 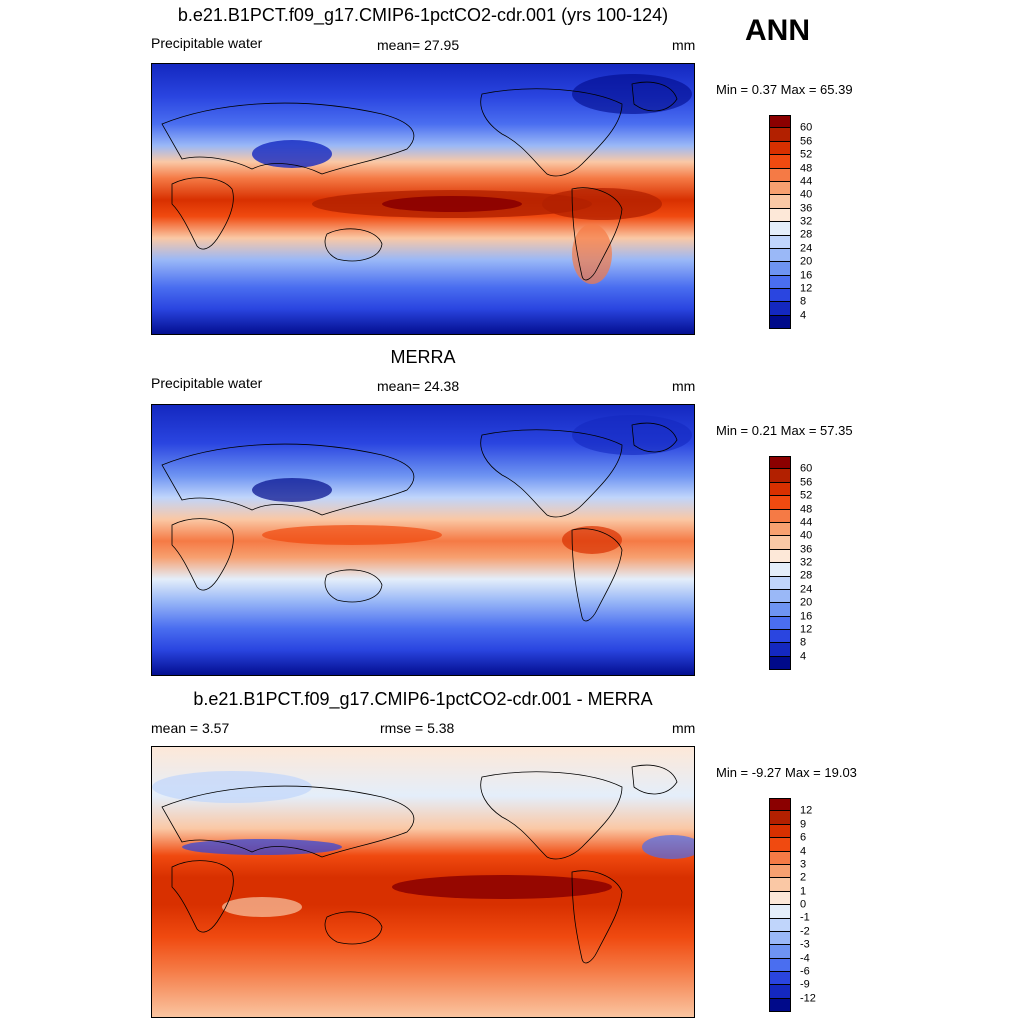 What do you see at coordinates (806, 208) in the screenshot?
I see `colorbar-tick-label: 36` at bounding box center [806, 208].